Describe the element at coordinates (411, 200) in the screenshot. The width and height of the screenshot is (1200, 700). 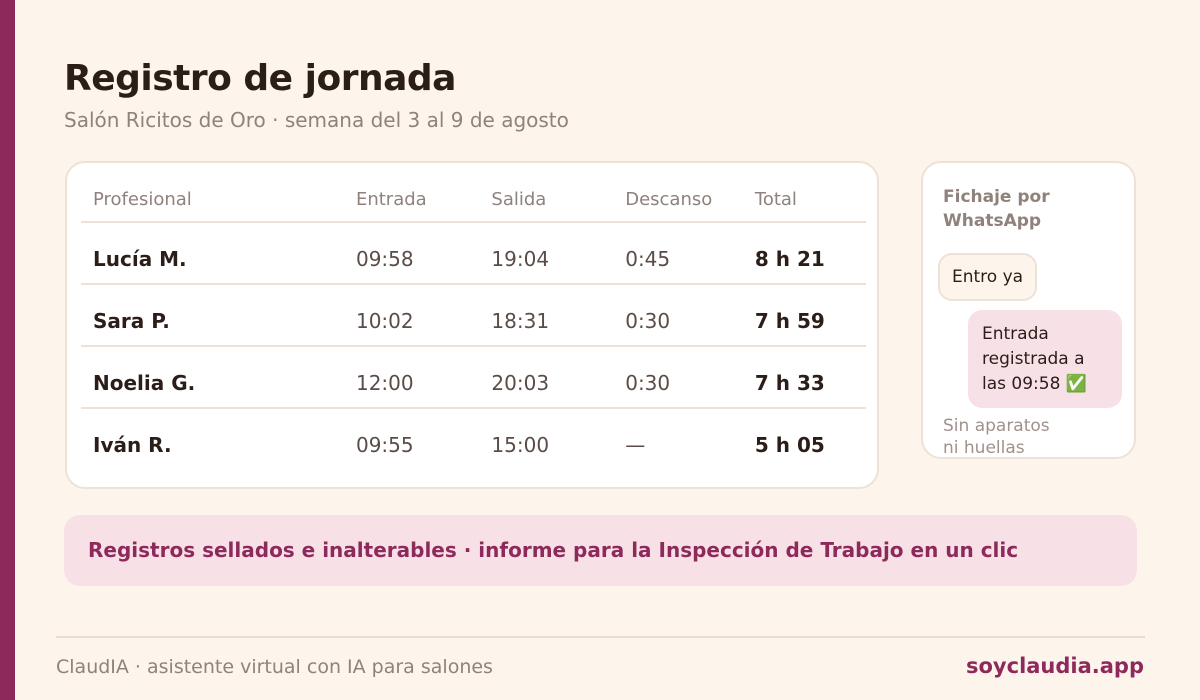
I see `column-header: Entrada` at that location.